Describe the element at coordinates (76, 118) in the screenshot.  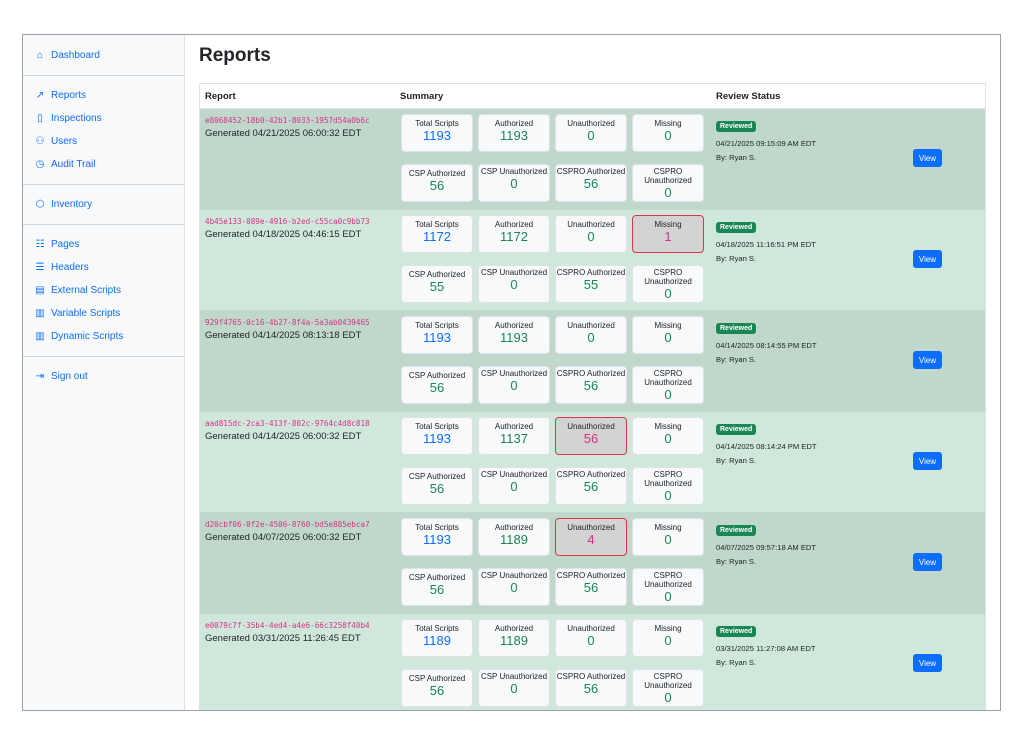
I see `sidebar-item-label: Inspections` at that location.